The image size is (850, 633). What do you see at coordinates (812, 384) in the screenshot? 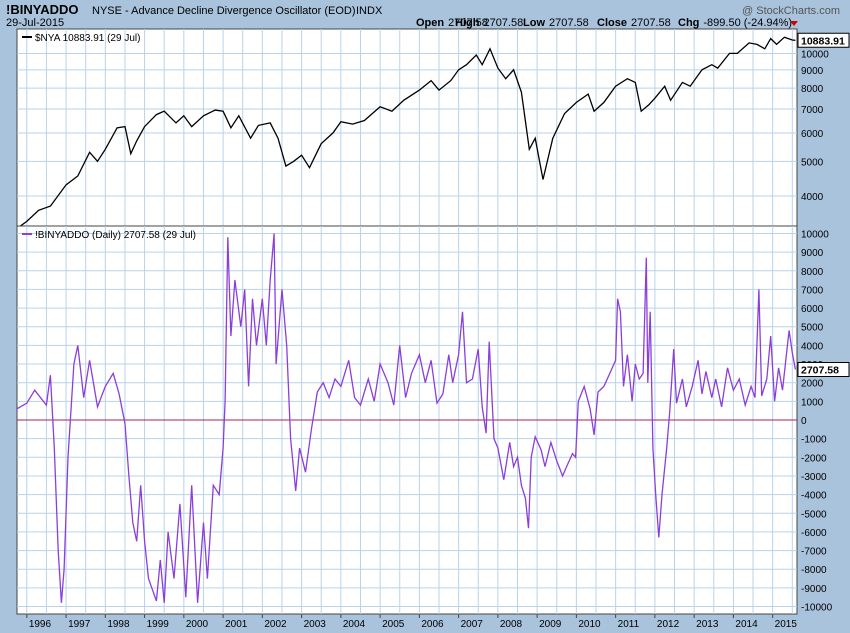
I see `y-tick-label: 2000` at bounding box center [812, 384].